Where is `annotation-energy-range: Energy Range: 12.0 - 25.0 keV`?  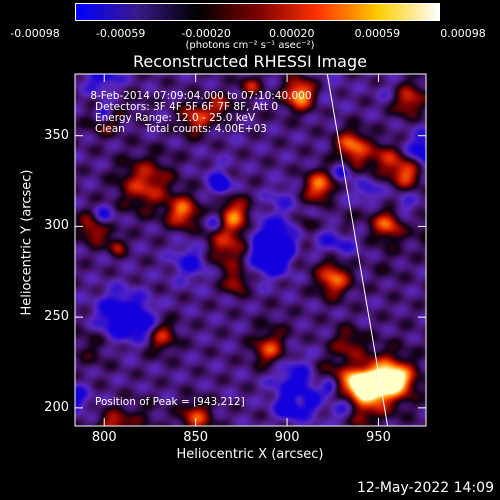 annotation-energy-range: Energy Range: 12.0 - 25.0 keV is located at coordinates (175, 118).